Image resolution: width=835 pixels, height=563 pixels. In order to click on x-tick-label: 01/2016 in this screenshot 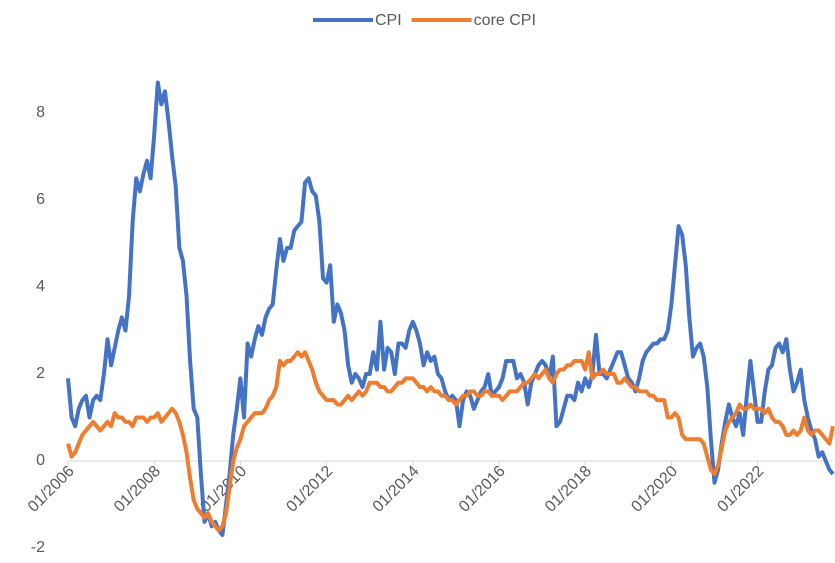, I will do `click(482, 489)`.